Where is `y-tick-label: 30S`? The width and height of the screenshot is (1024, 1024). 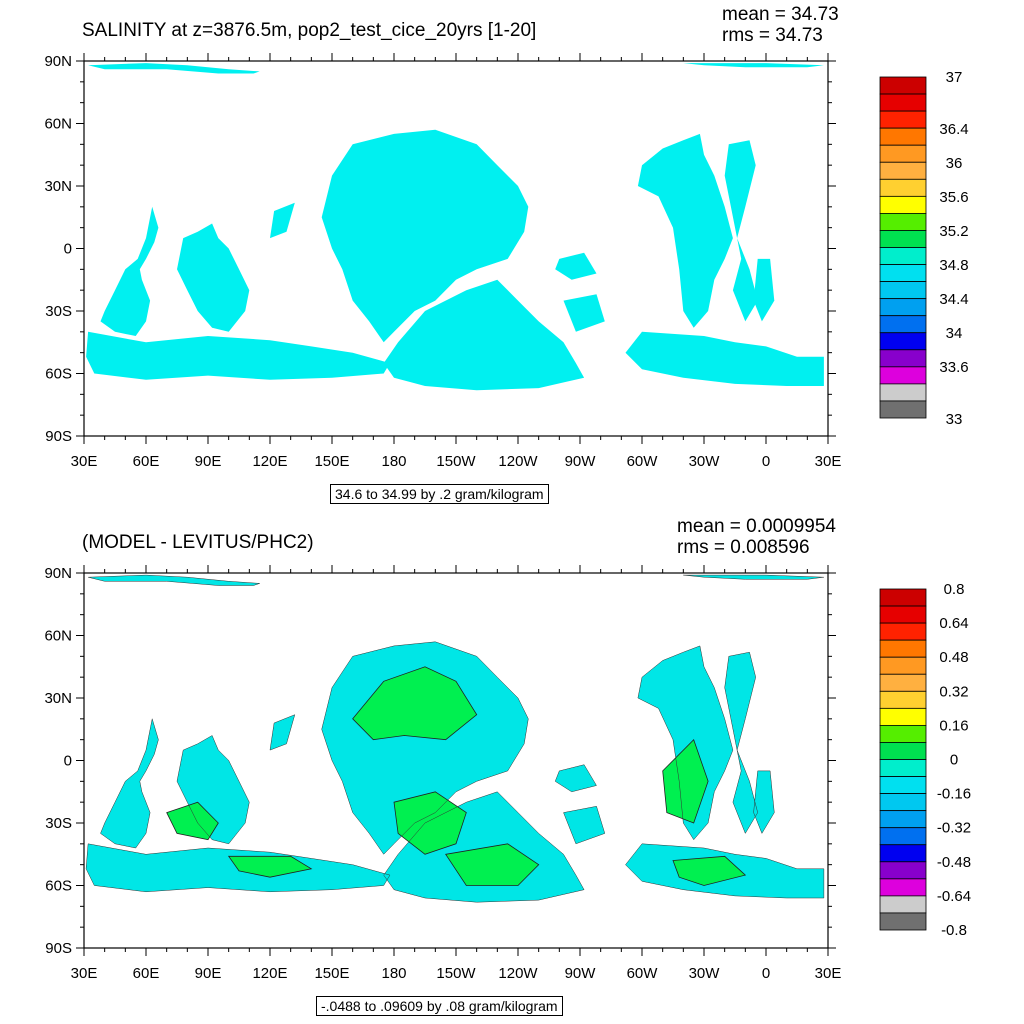
y-tick-label: 30S is located at coordinates (58, 311).